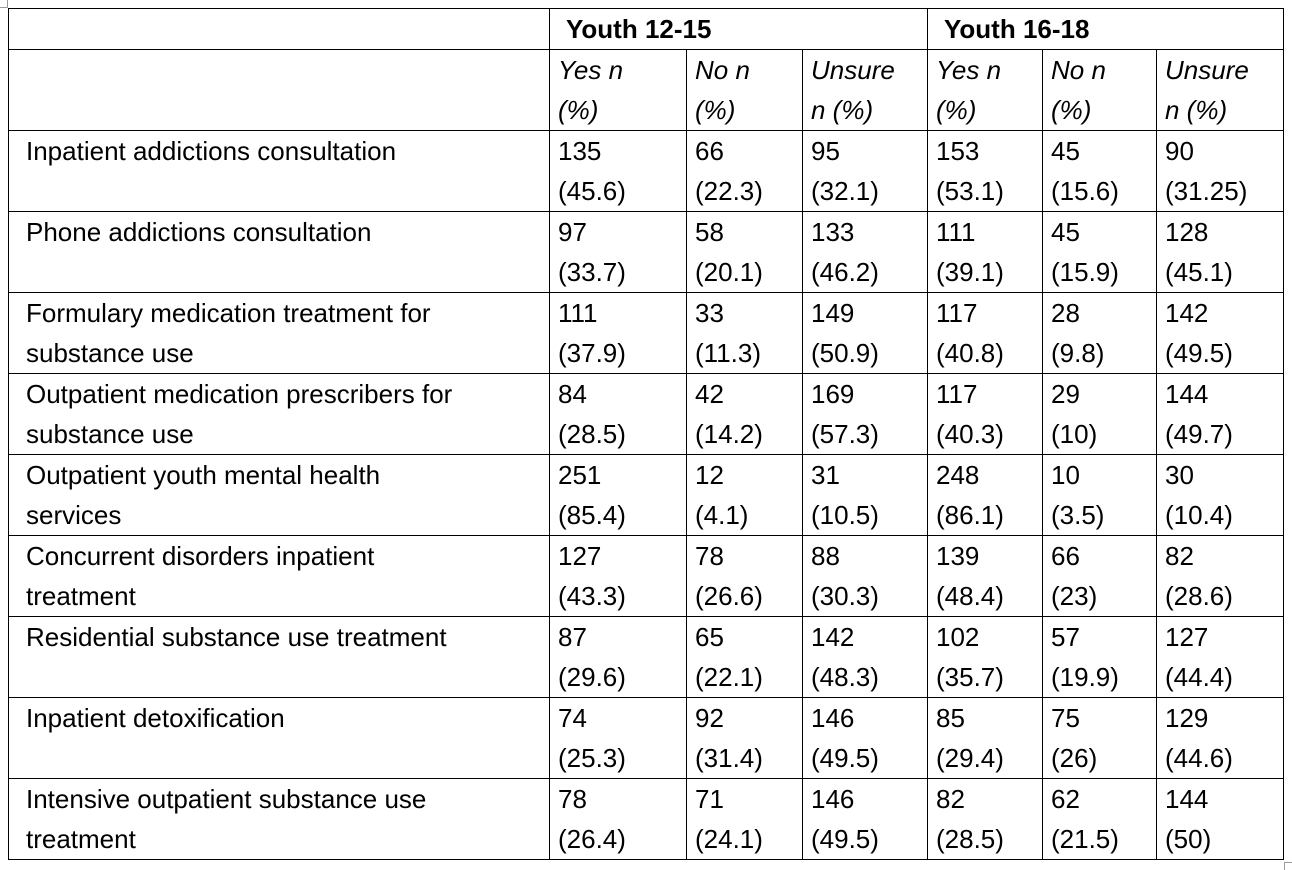 The width and height of the screenshot is (1292, 870). I want to click on percent-value: (21.5), so click(1085, 839).